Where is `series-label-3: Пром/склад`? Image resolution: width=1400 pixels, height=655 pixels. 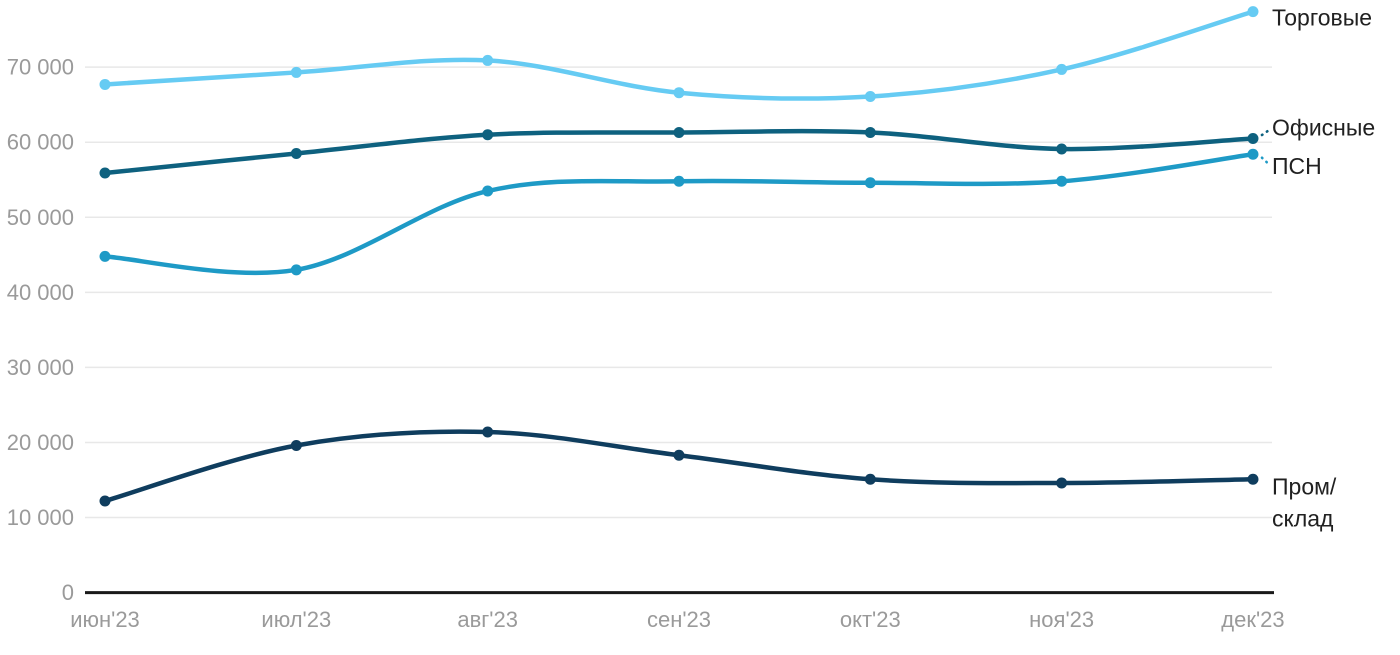 series-label-3: Пром/склад is located at coordinates (1304, 502).